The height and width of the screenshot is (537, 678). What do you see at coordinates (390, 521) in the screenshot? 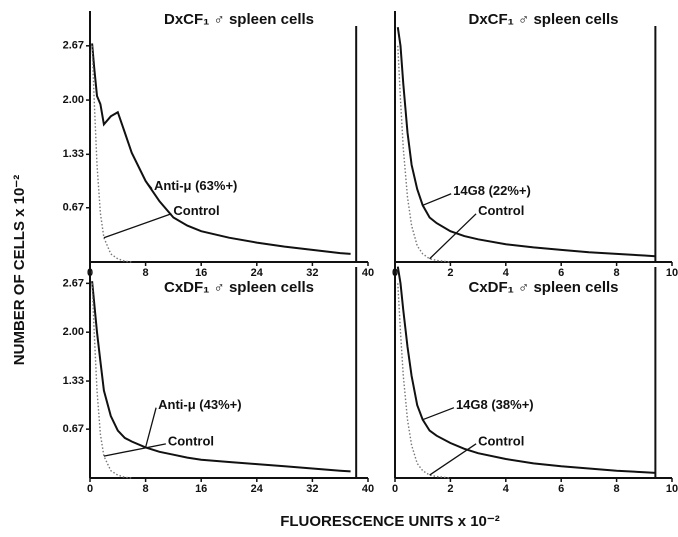
I see `x-axis-label: FLUORESCENCE UNITS x 10⁻²` at bounding box center [390, 521].